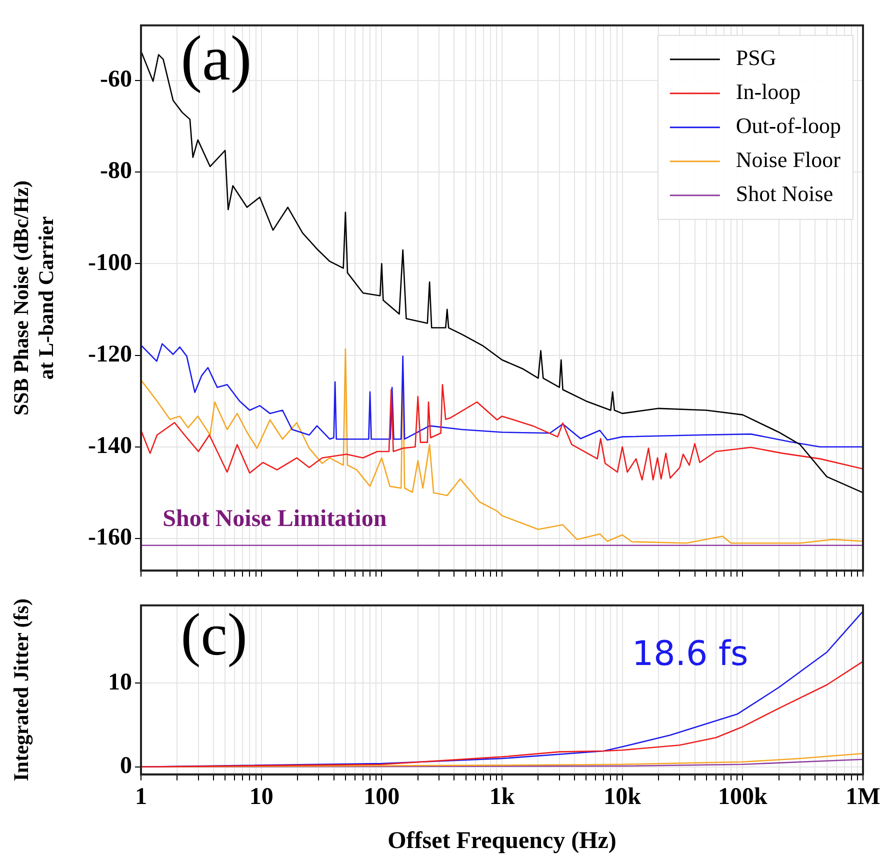 The image size is (896, 865). What do you see at coordinates (110, 263) in the screenshot?
I see `y-tick-label: -100` at bounding box center [110, 263].